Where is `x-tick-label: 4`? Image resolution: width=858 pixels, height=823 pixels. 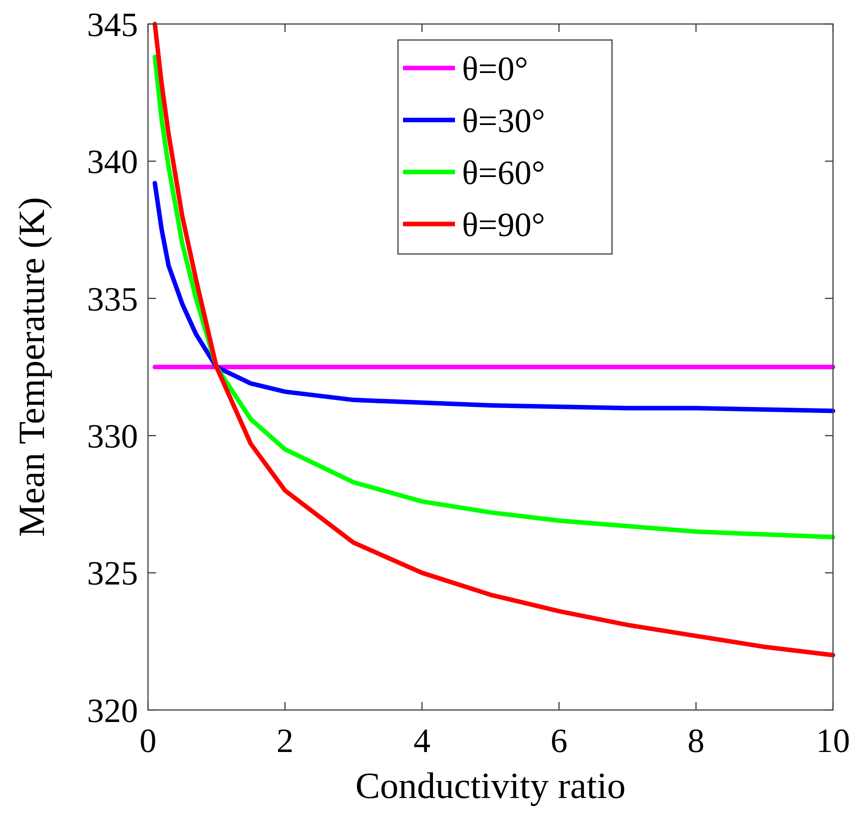 x-tick-label: 4 is located at coordinates (422, 741).